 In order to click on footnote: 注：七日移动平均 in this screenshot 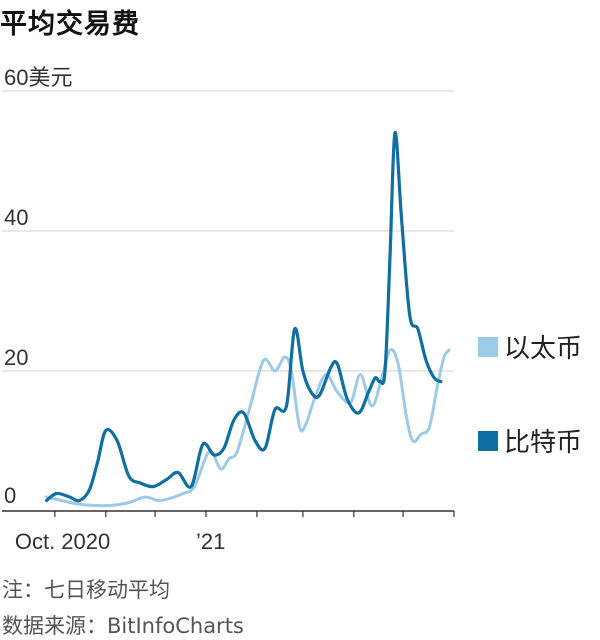, I will do `click(86, 590)`.